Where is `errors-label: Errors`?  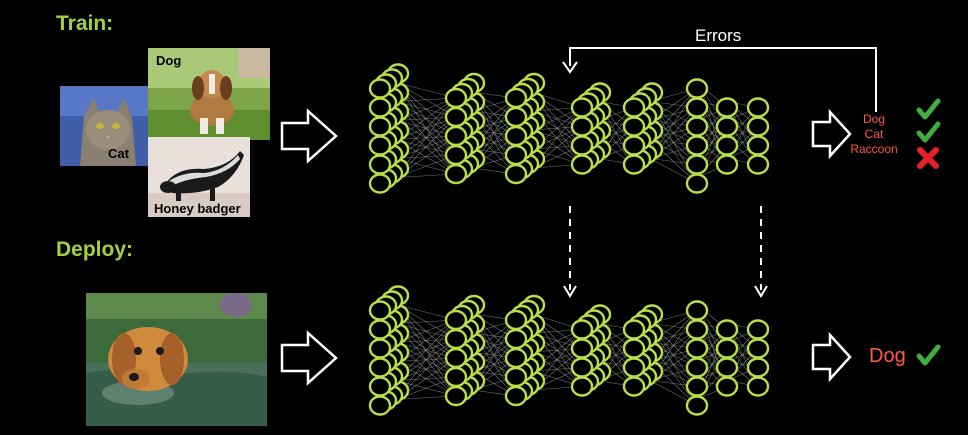 errors-label: Errors is located at coordinates (718, 35).